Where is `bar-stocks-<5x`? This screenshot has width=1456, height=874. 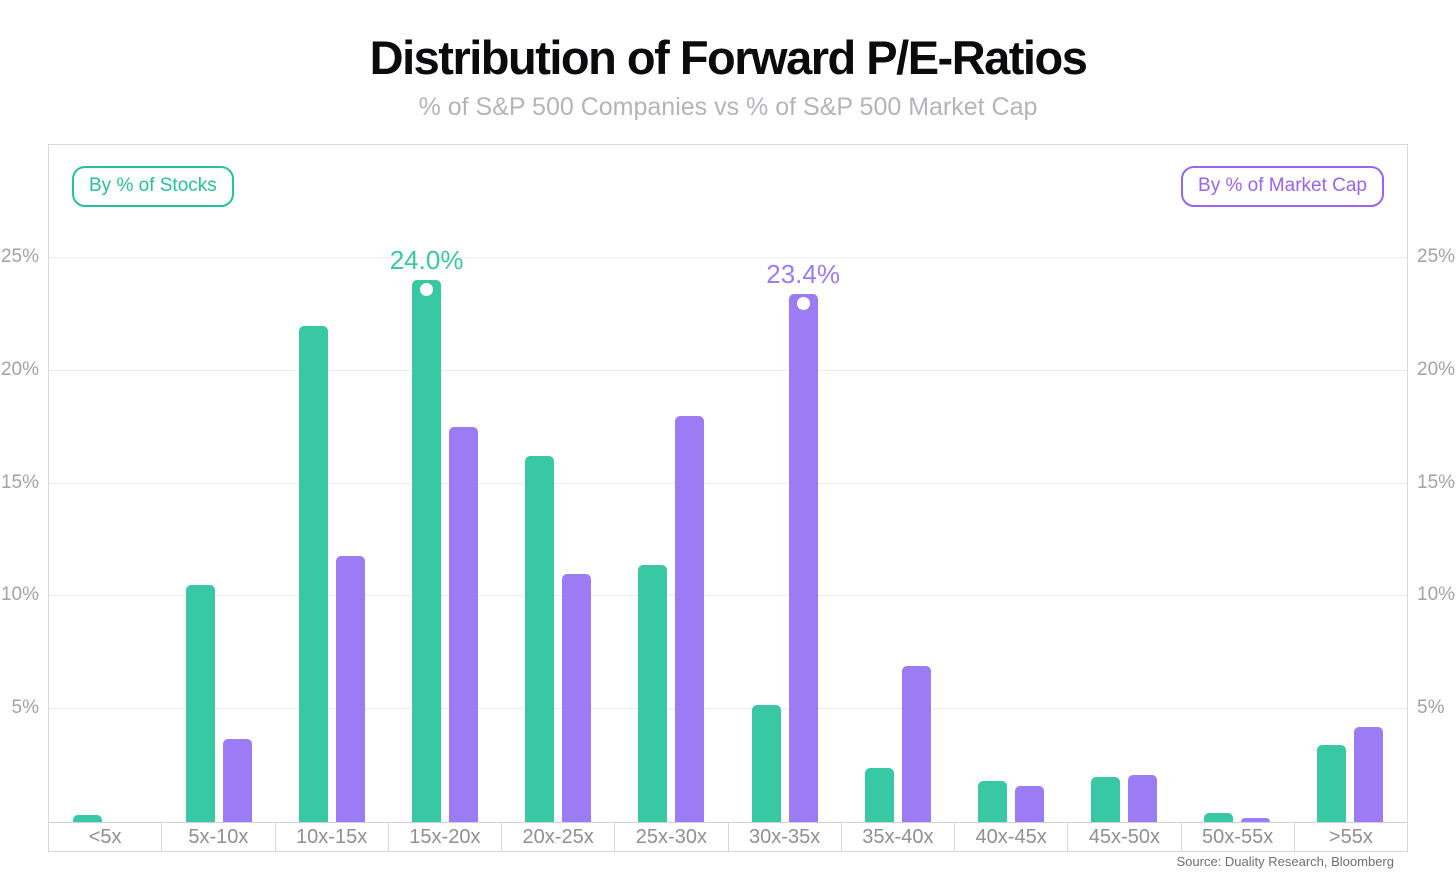 bar-stocks-<5x is located at coordinates (87, 818).